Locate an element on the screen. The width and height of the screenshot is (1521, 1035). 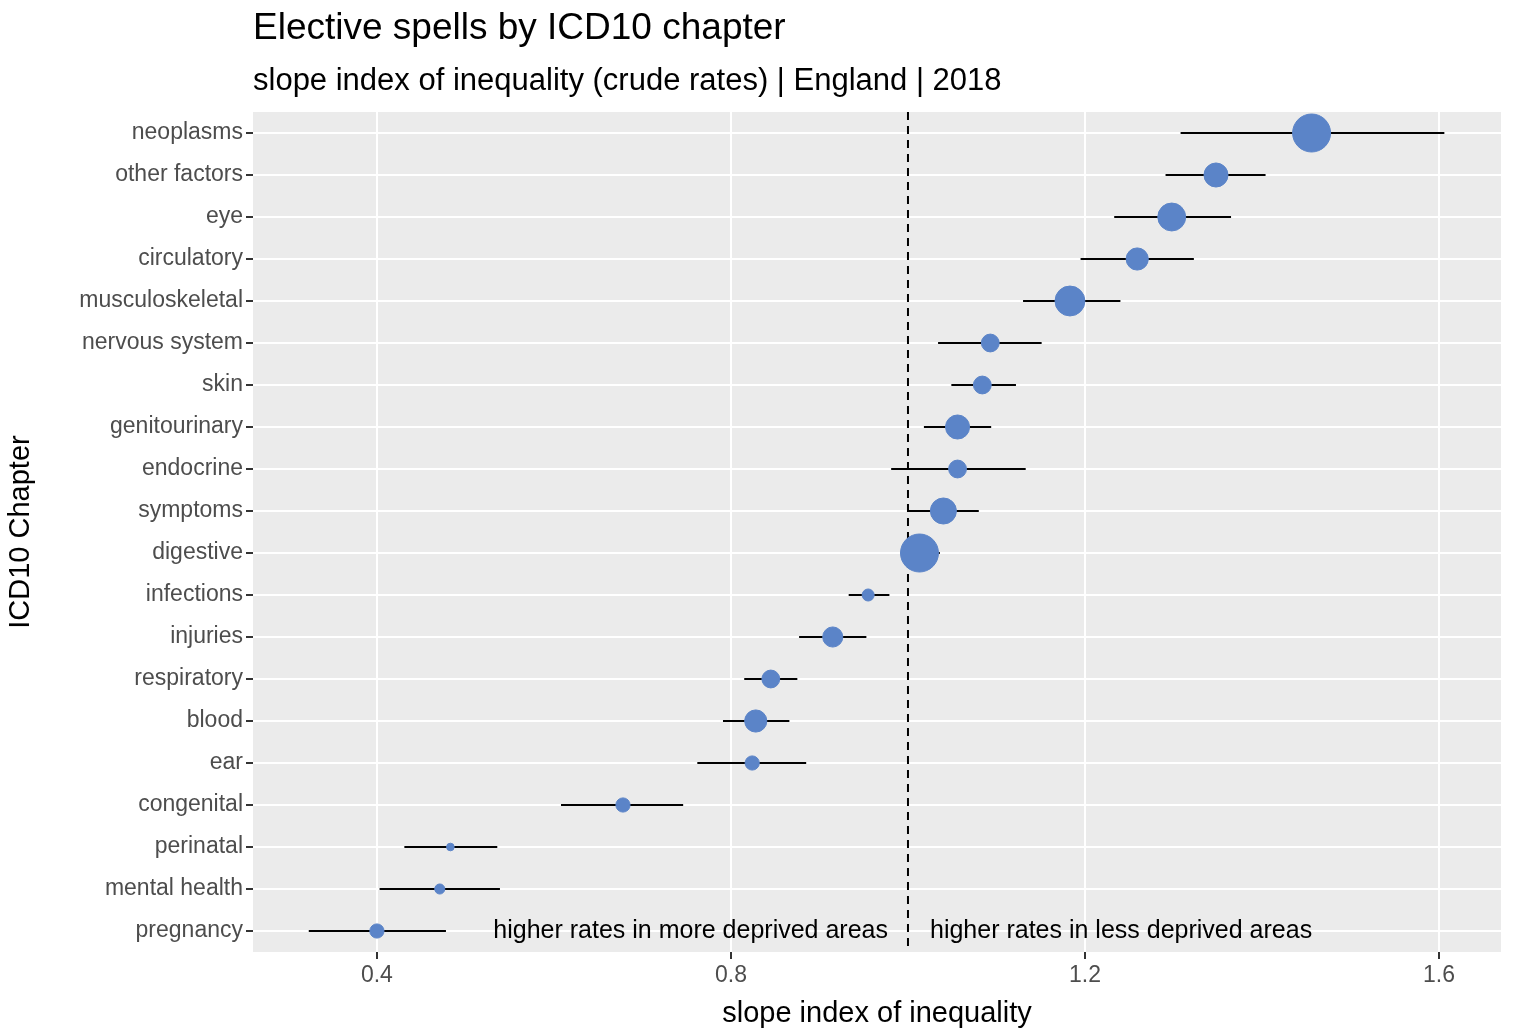
annotation: higher rates in less deprived areas is located at coordinates (1121, 928).